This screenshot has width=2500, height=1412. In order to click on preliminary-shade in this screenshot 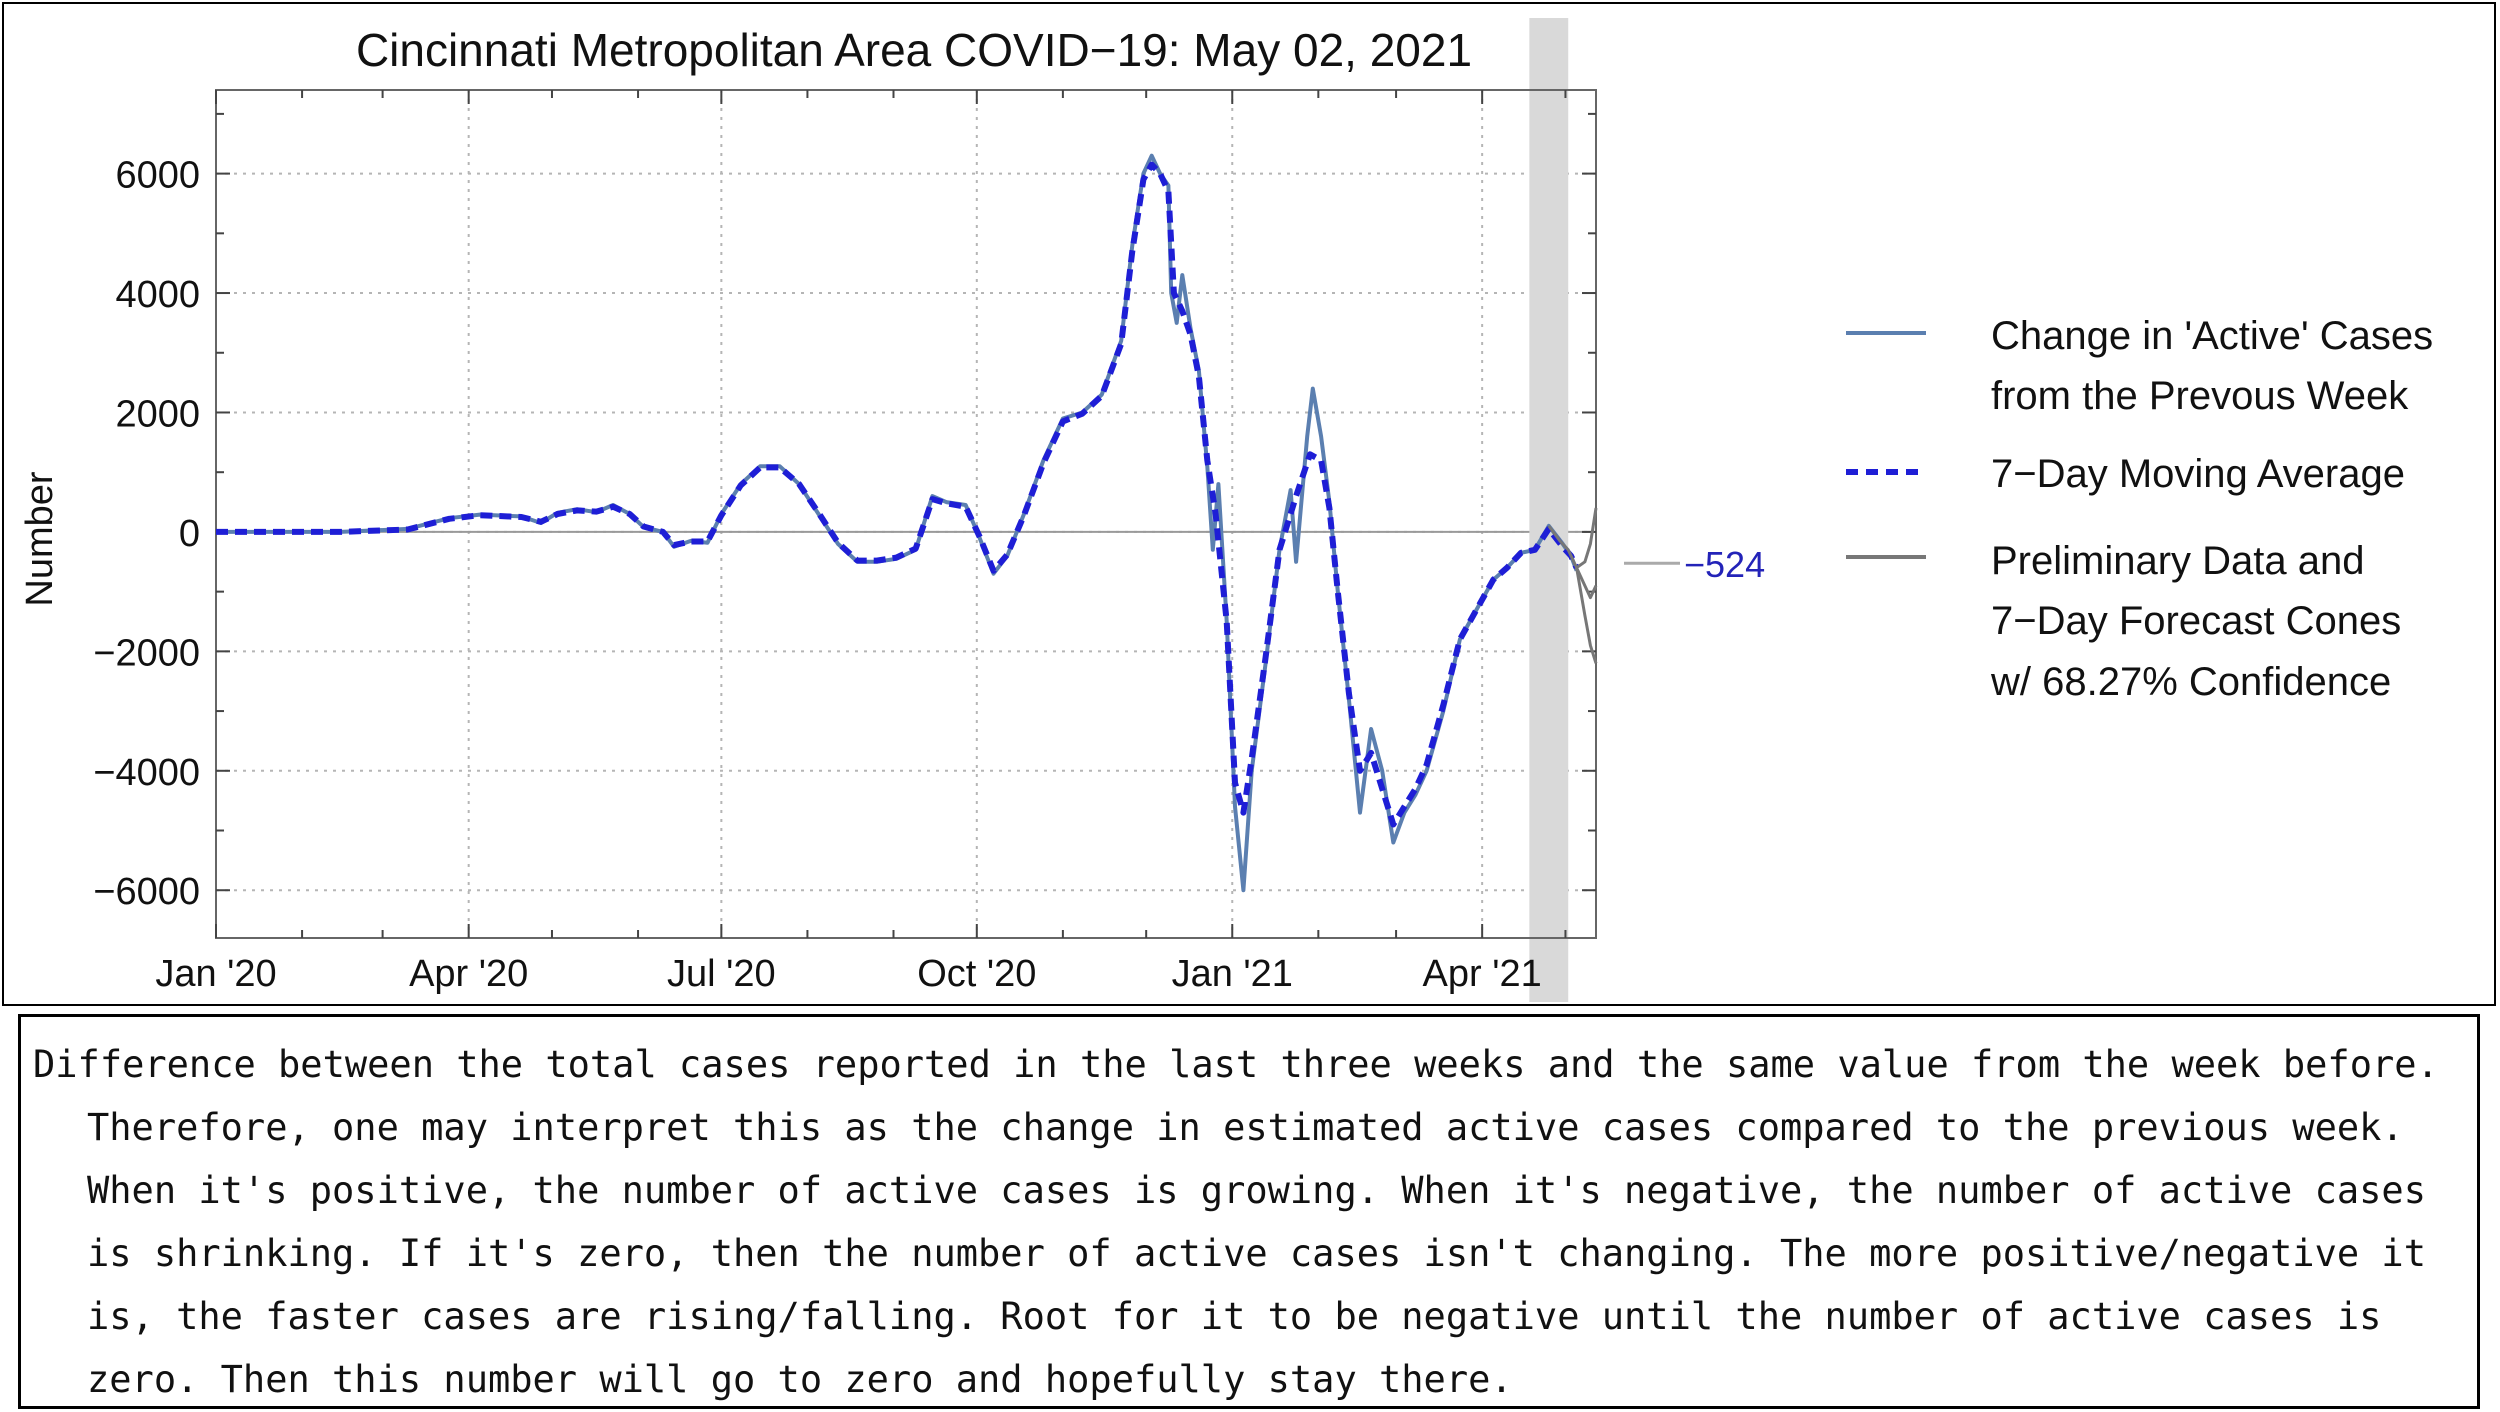, I will do `click(1549, 510)`.